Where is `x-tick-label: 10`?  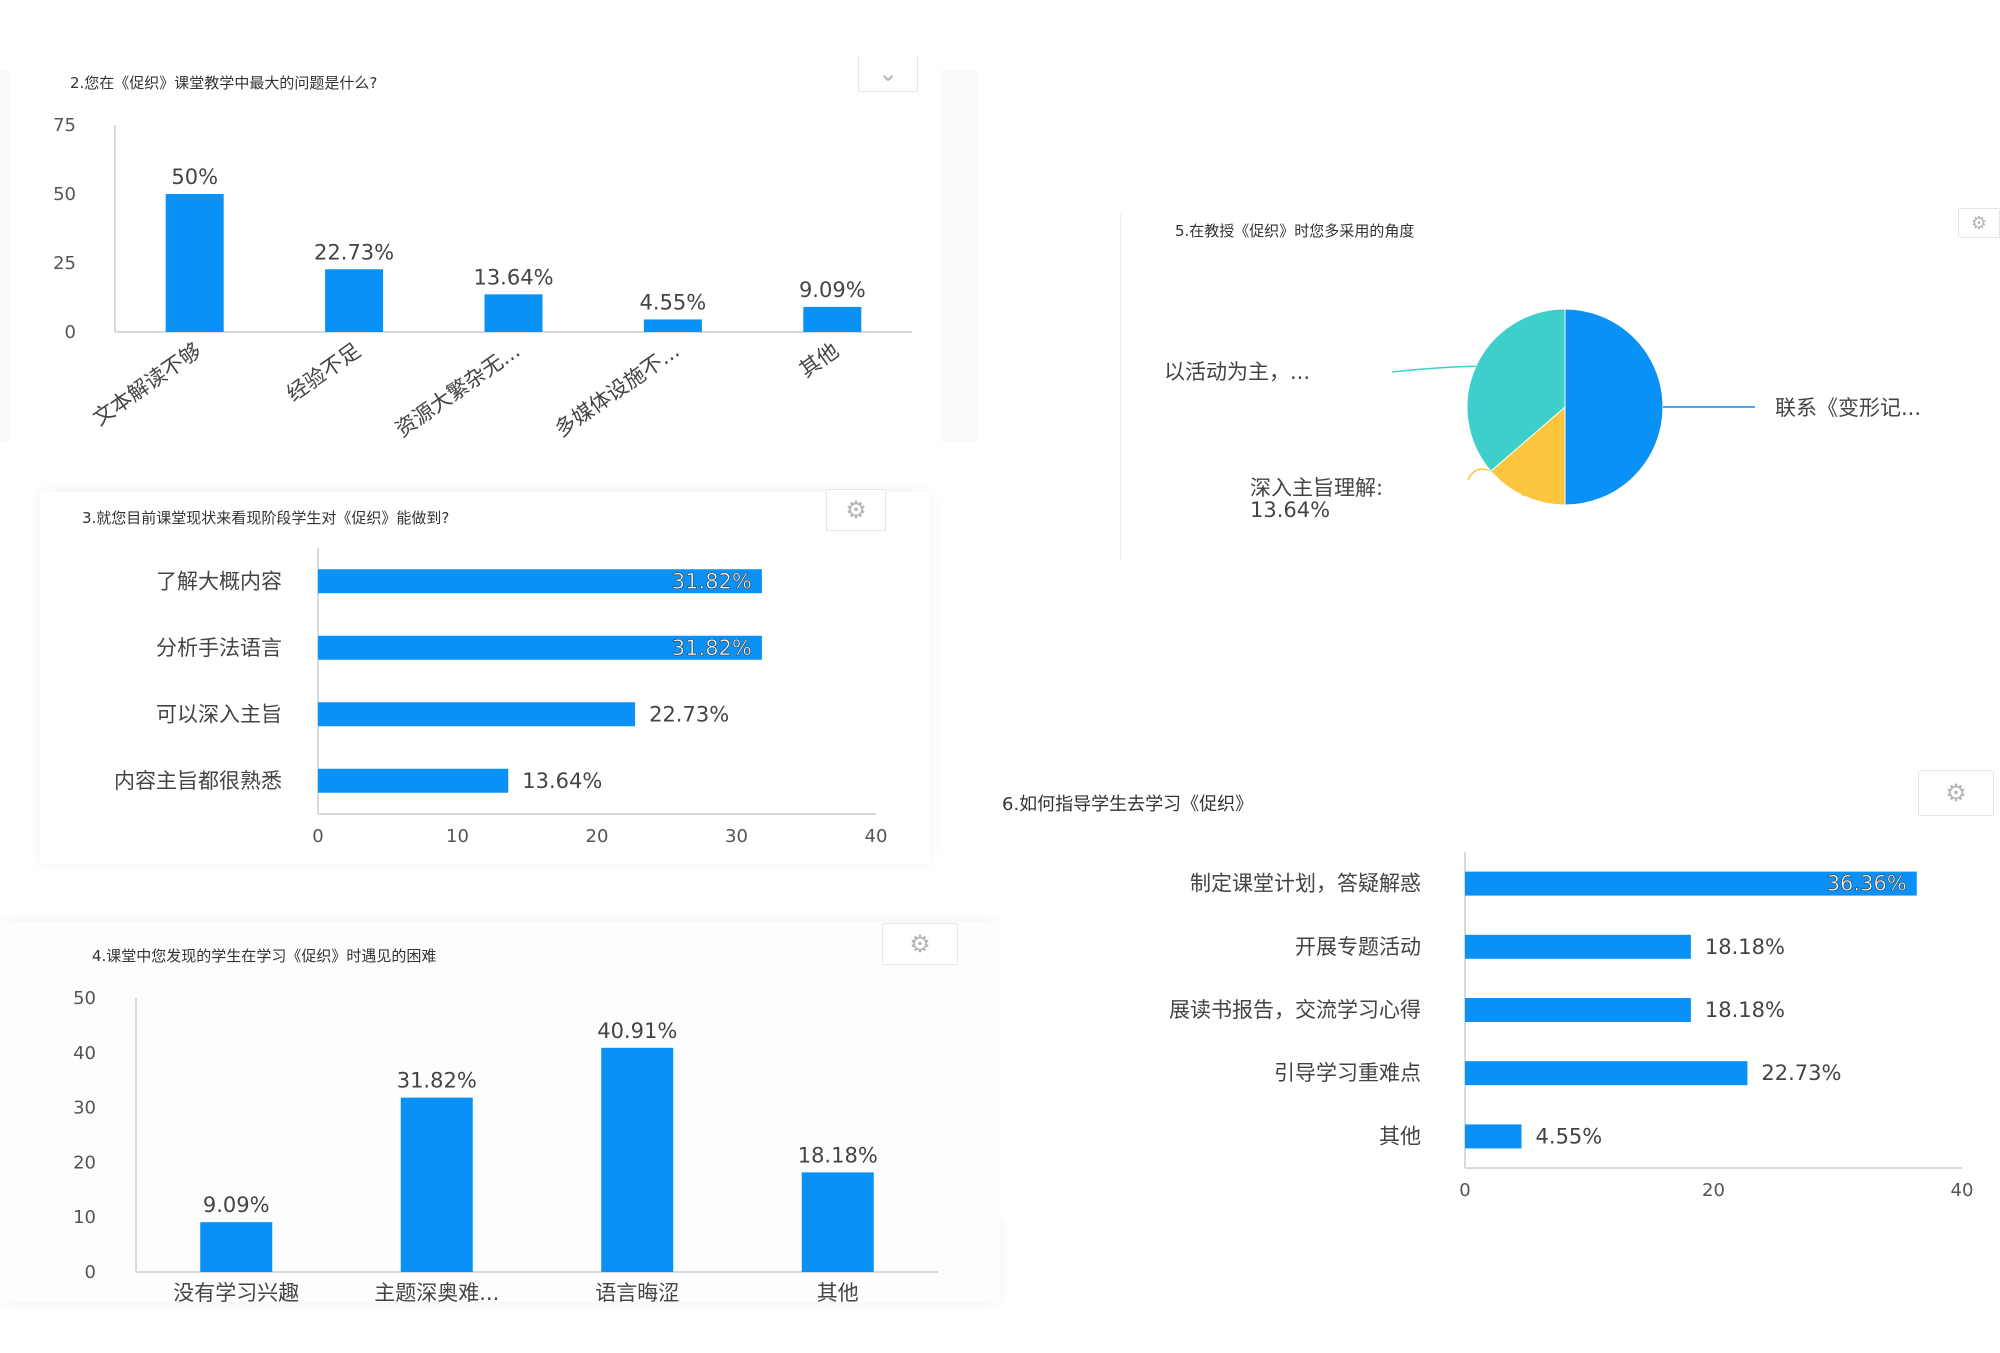
x-tick-label: 10 is located at coordinates (457, 836).